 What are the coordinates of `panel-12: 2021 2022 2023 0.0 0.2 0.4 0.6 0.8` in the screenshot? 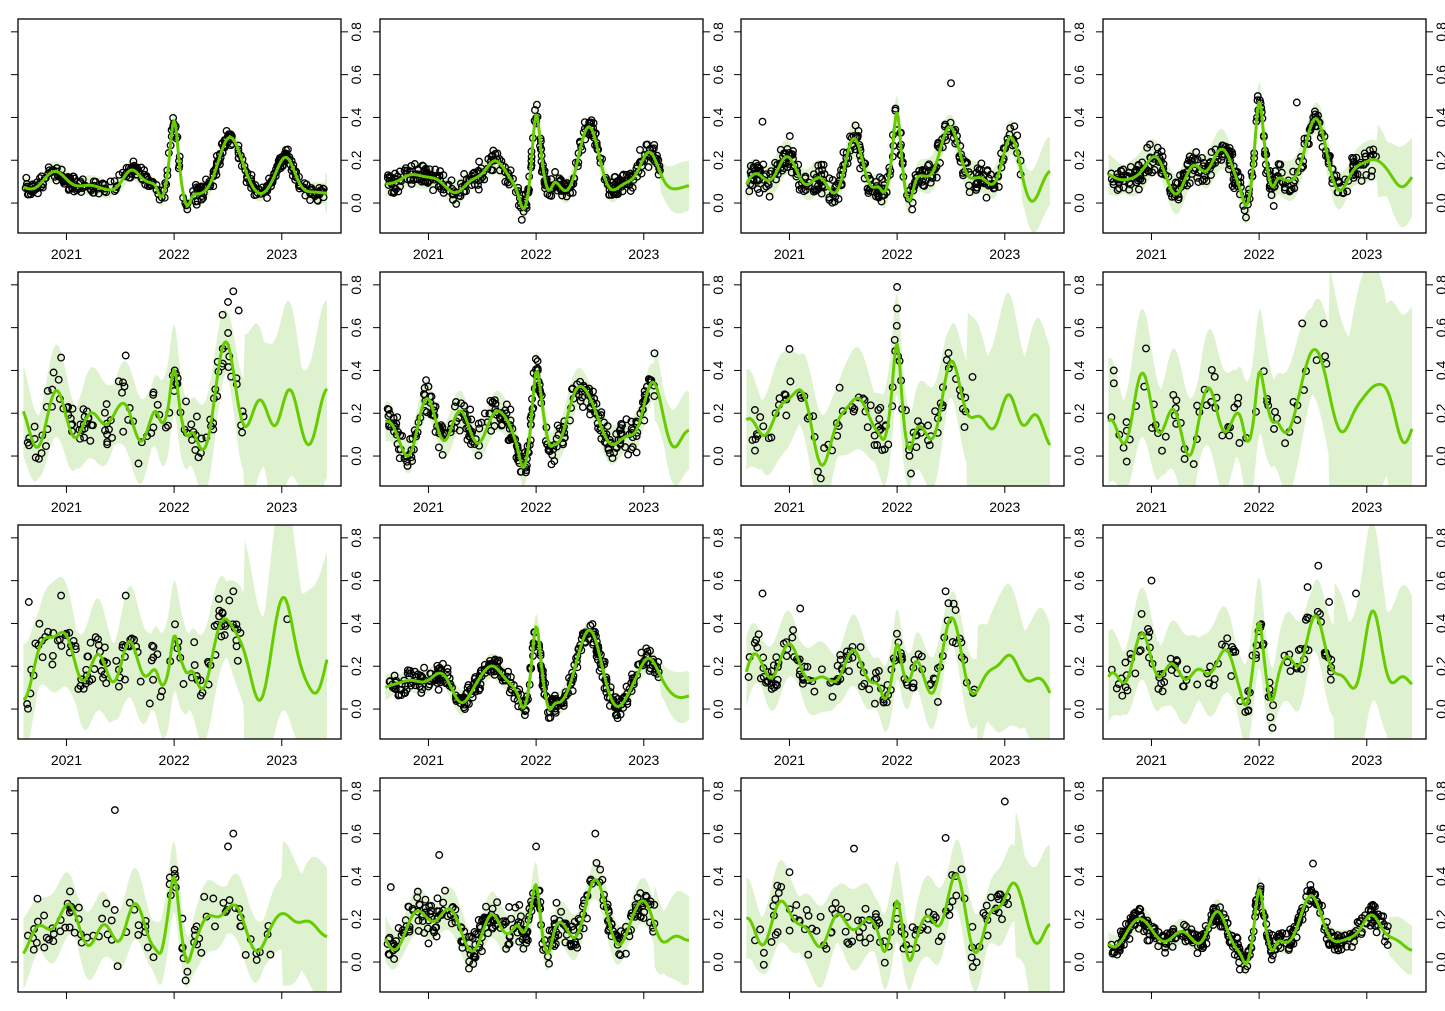 It's located at (1270, 646).